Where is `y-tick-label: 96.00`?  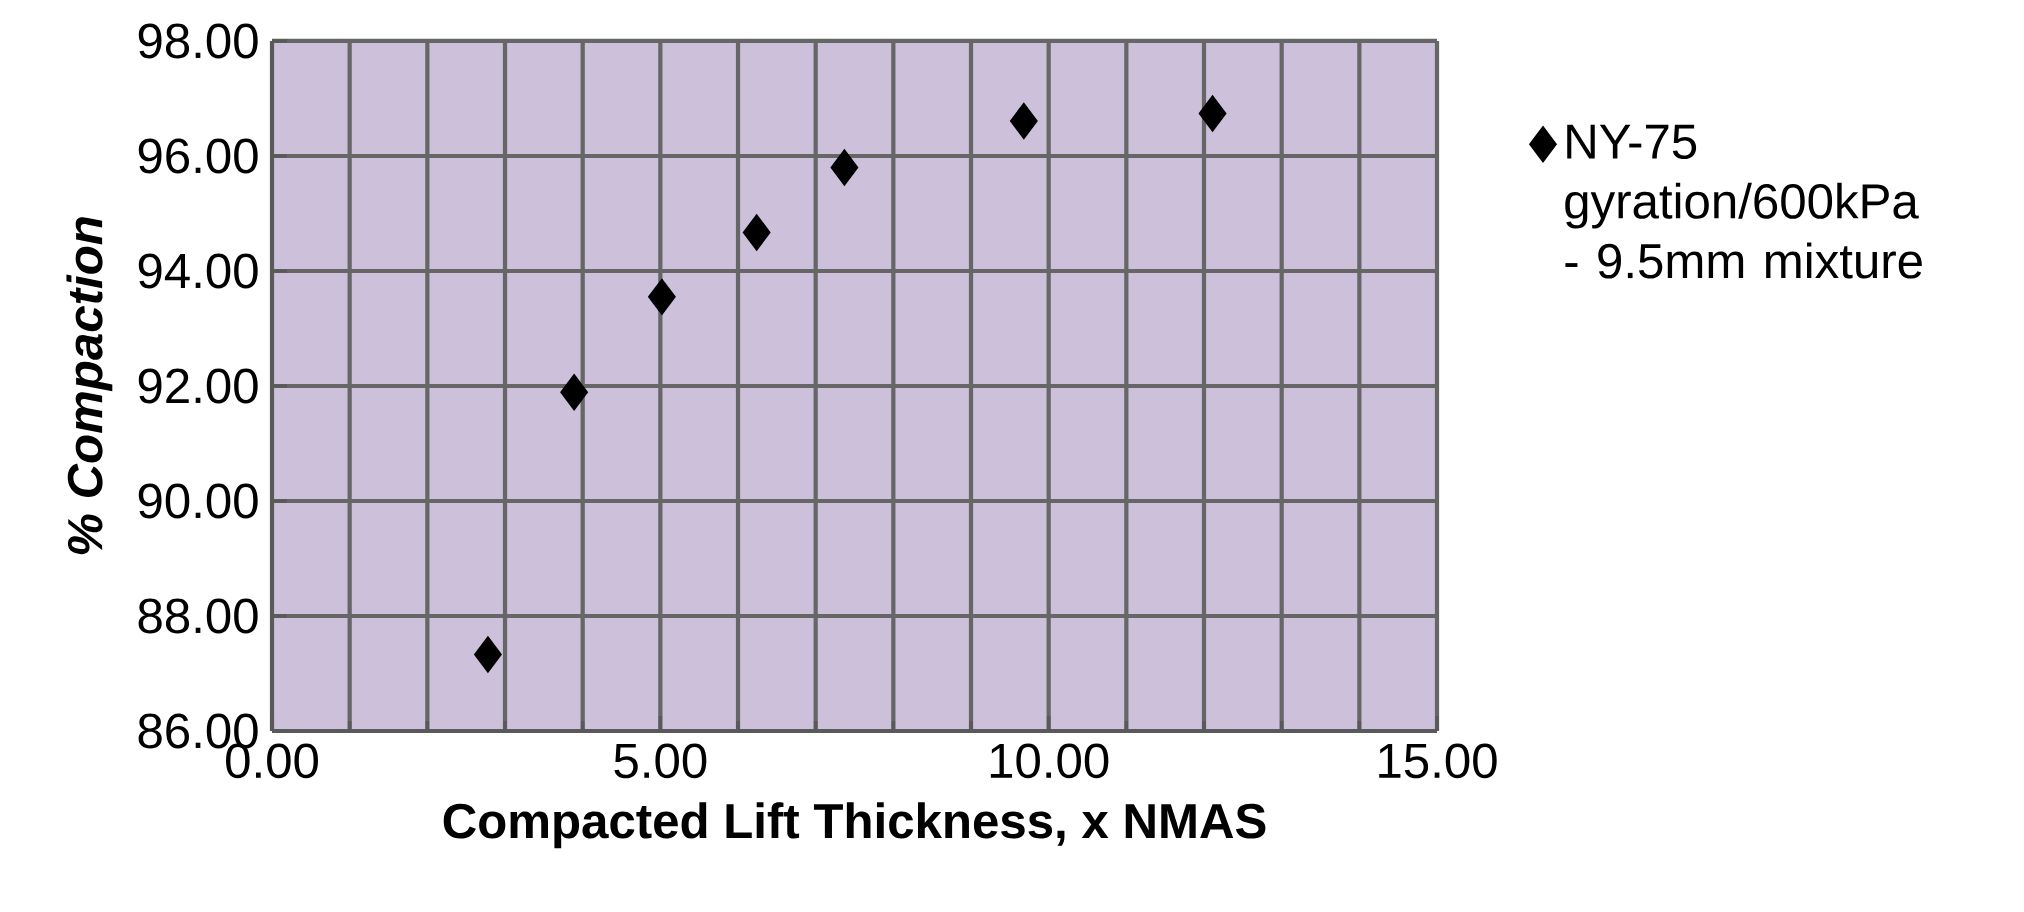
y-tick-label: 96.00 is located at coordinates (198, 156).